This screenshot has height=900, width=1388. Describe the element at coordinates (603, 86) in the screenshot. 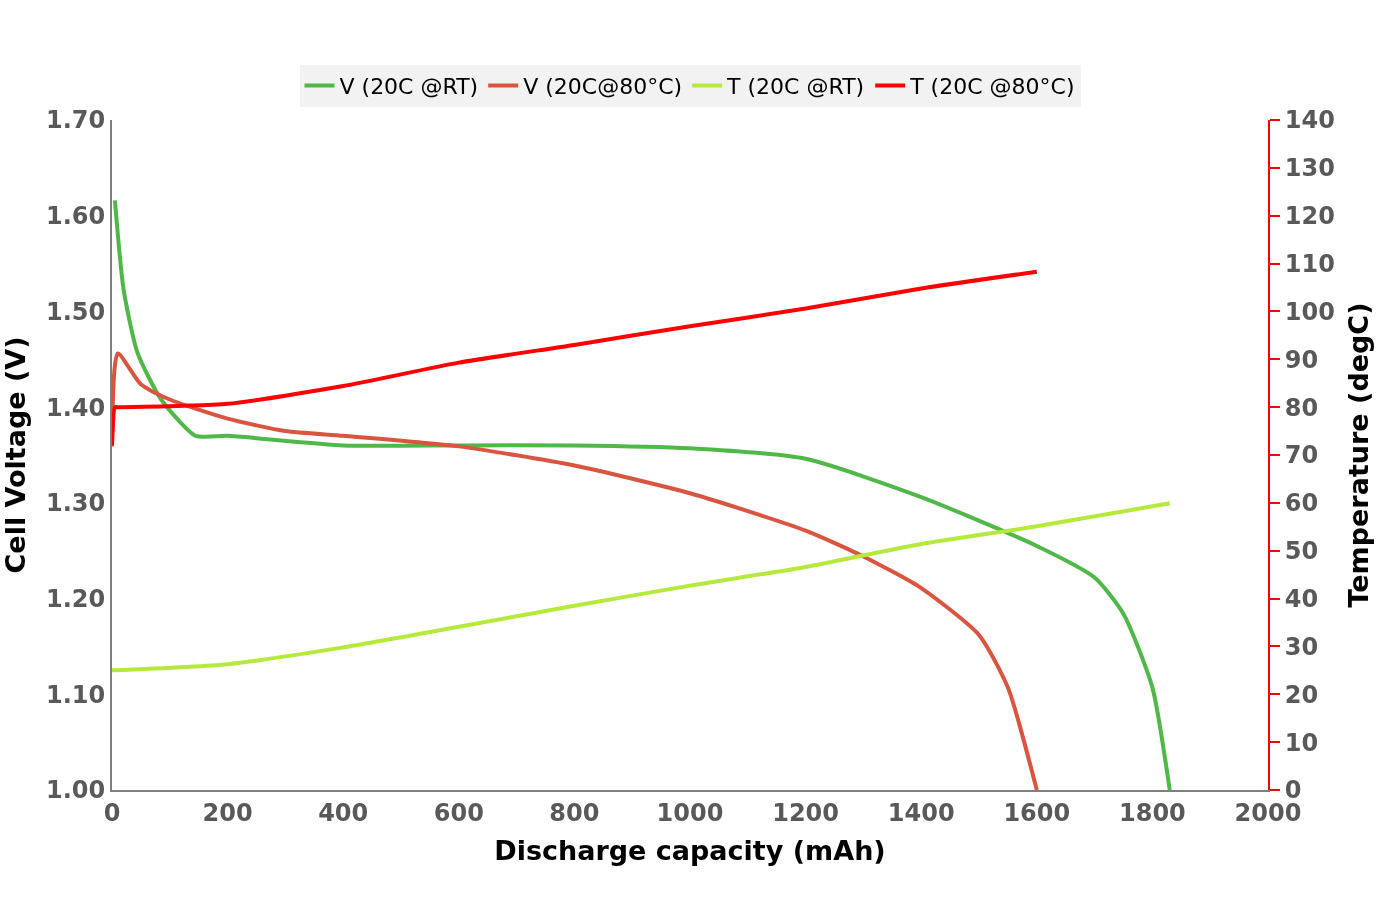

I see `legend-label: V (20C@80°C)` at that location.